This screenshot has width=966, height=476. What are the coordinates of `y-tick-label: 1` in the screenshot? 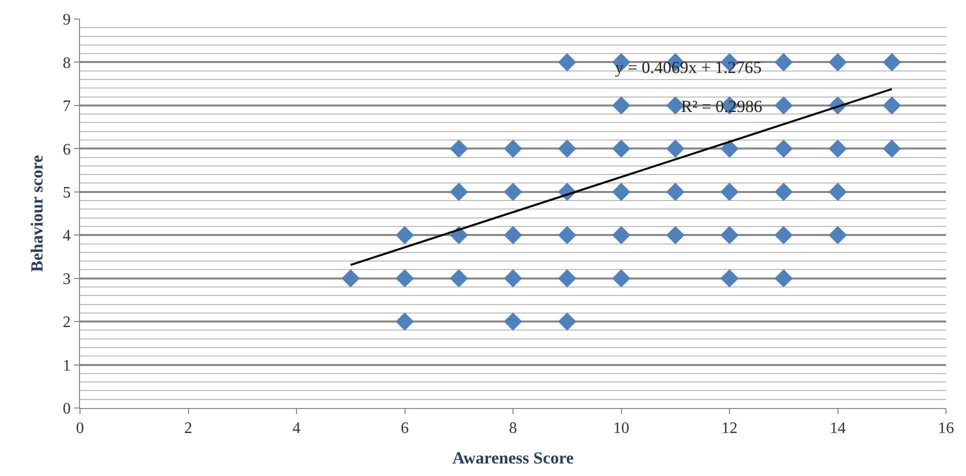 It's located at (66, 365).